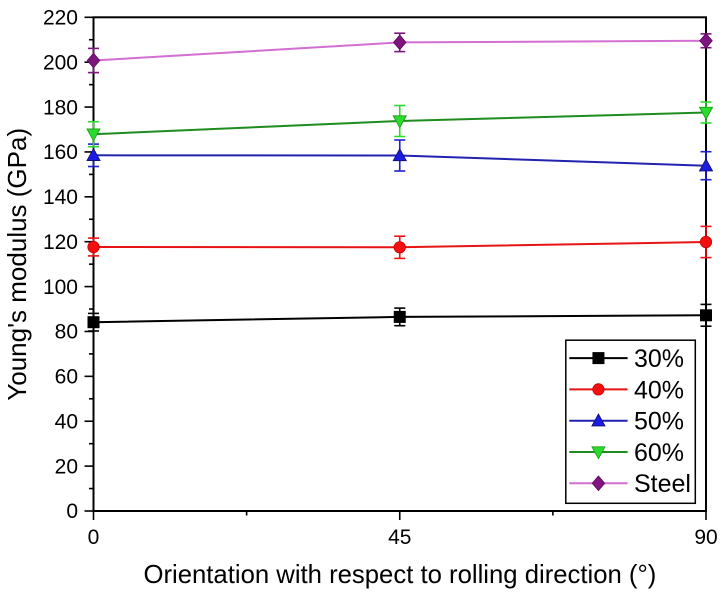 The height and width of the screenshot is (600, 725). I want to click on svg-text: 180, so click(60, 107).